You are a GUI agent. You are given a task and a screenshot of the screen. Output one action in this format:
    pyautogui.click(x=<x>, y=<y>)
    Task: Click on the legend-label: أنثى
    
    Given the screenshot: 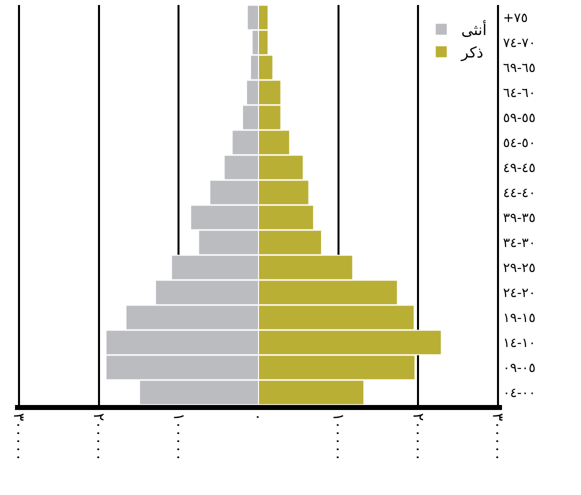 What is the action you would take?
    pyautogui.click(x=474, y=30)
    